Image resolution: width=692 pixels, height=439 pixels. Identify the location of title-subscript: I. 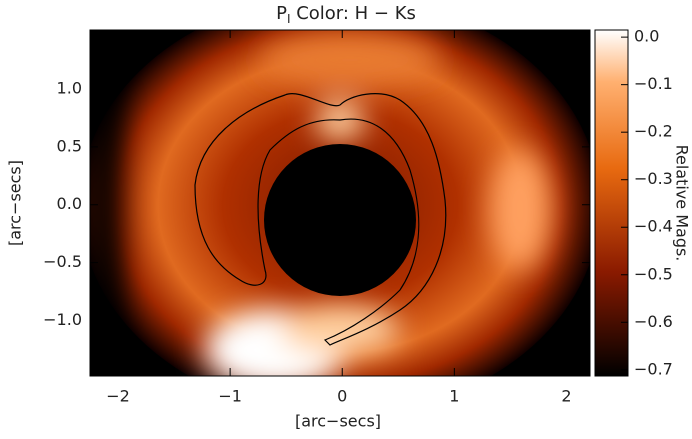
(289, 19).